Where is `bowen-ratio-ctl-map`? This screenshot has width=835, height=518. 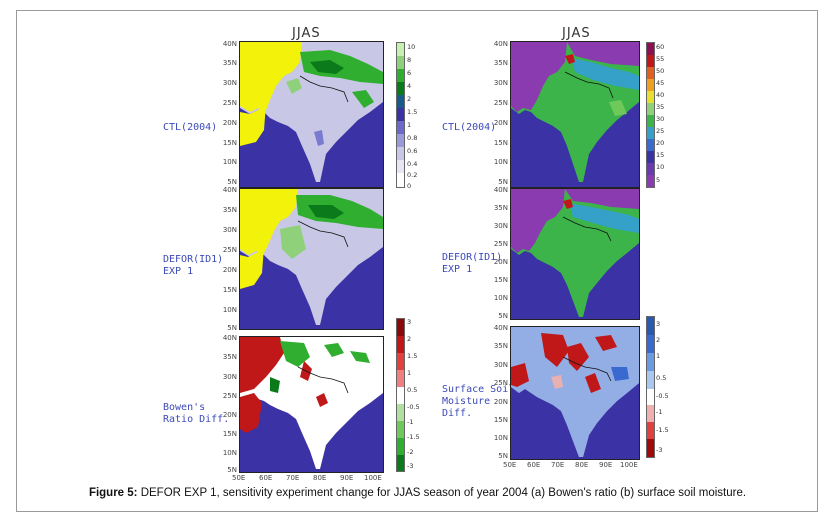
bowen-ratio-ctl-map is located at coordinates (311, 114).